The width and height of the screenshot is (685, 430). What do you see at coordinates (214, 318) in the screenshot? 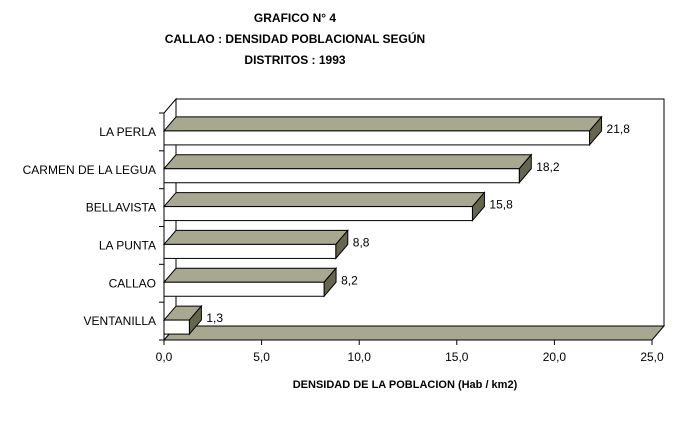
I see `data-label-5: 1,3` at bounding box center [214, 318].